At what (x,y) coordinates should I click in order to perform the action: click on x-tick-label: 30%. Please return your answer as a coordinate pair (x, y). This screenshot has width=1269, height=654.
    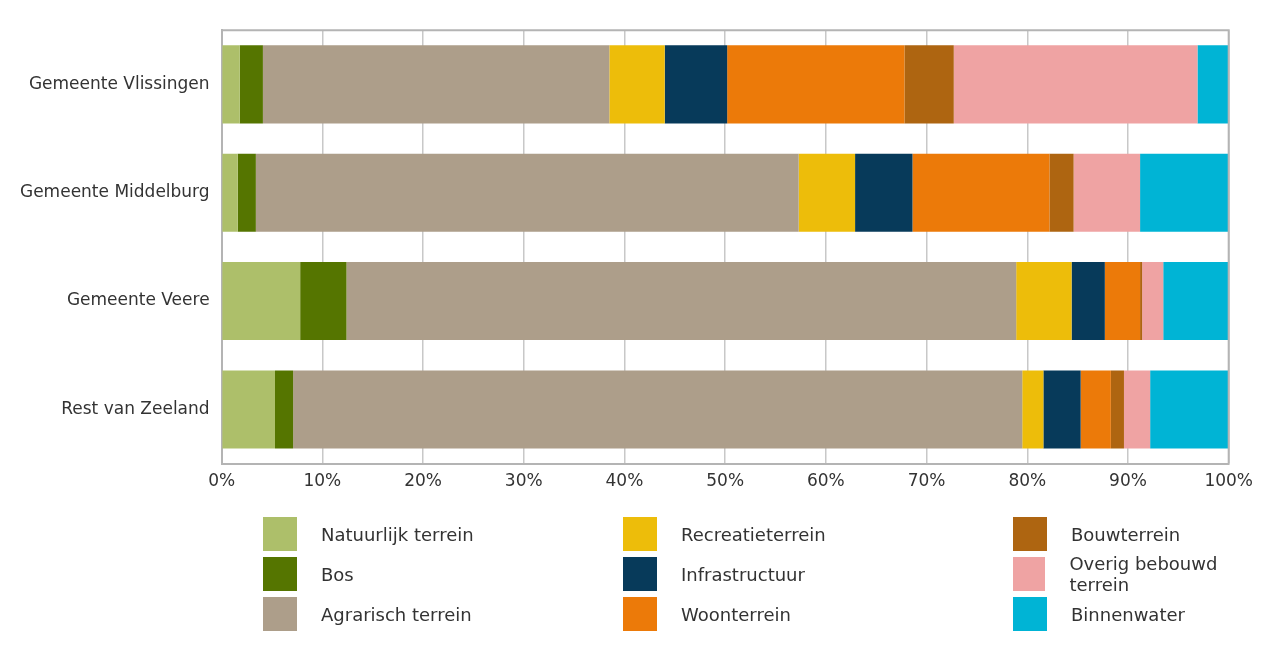
    Looking at the image, I should click on (523, 480).